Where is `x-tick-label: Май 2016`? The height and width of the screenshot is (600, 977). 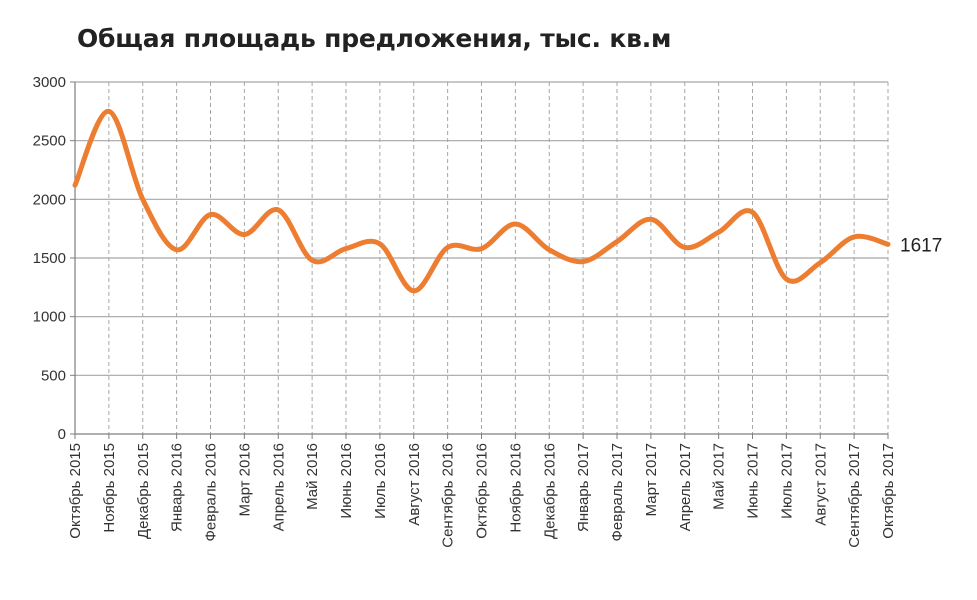
x-tick-label: Май 2016 is located at coordinates (312, 476).